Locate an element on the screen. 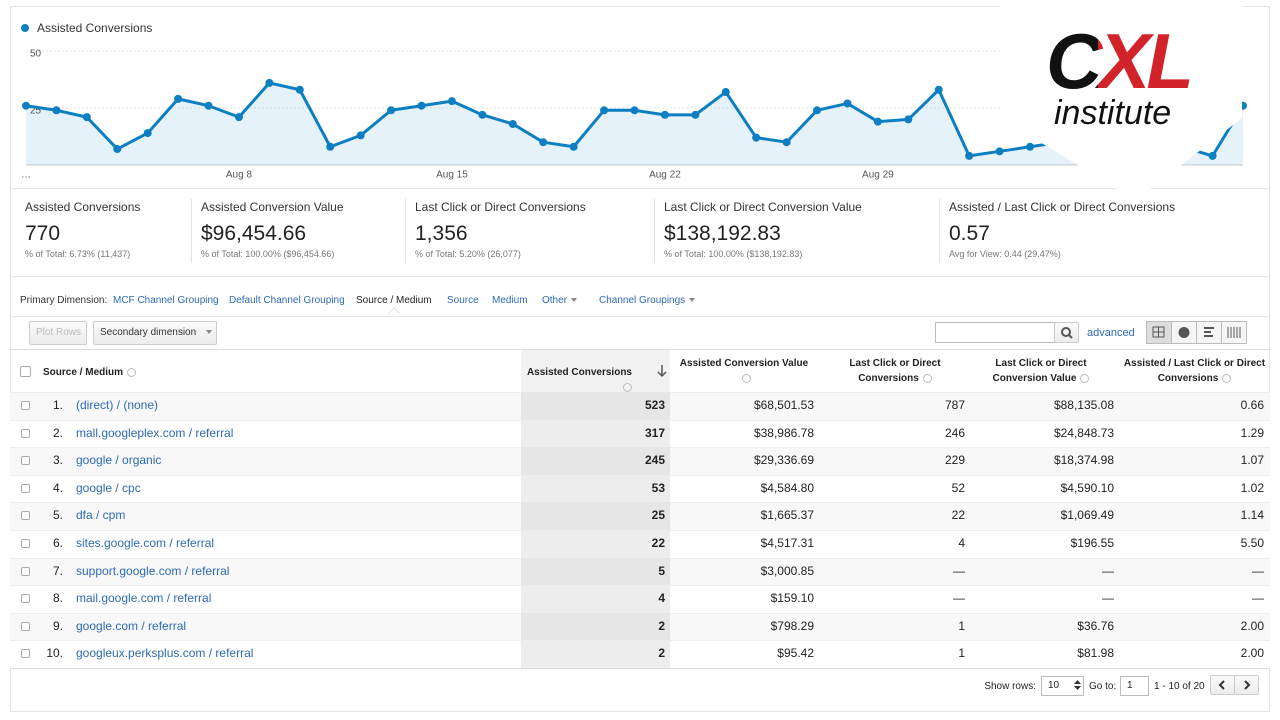 The height and width of the screenshot is (720, 1280). column-header: Assisted Conversion Value is located at coordinates (744, 371).